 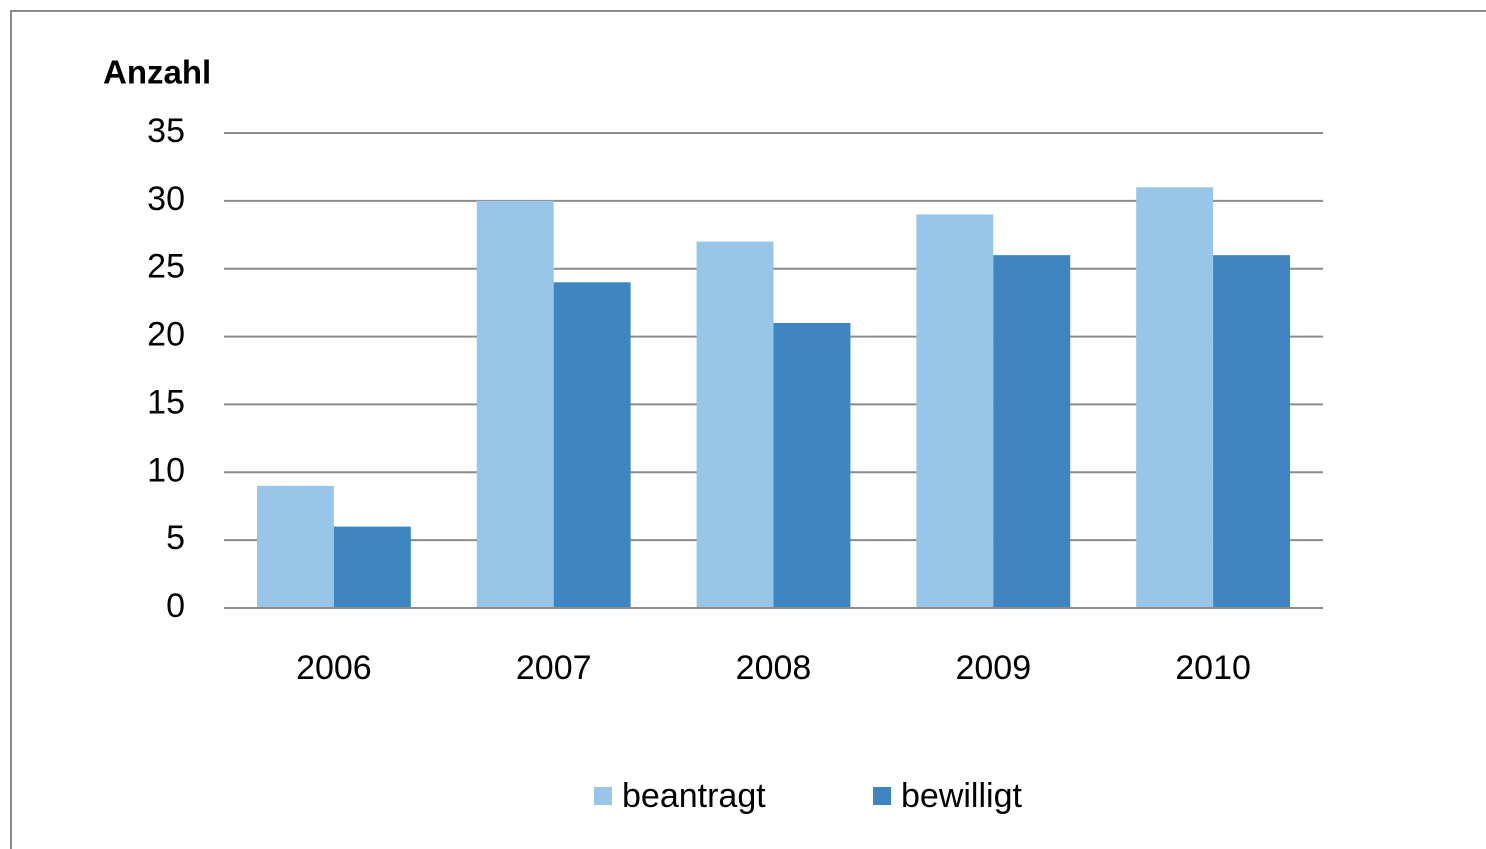 What do you see at coordinates (334, 668) in the screenshot?
I see `x-tick-label: 2006` at bounding box center [334, 668].